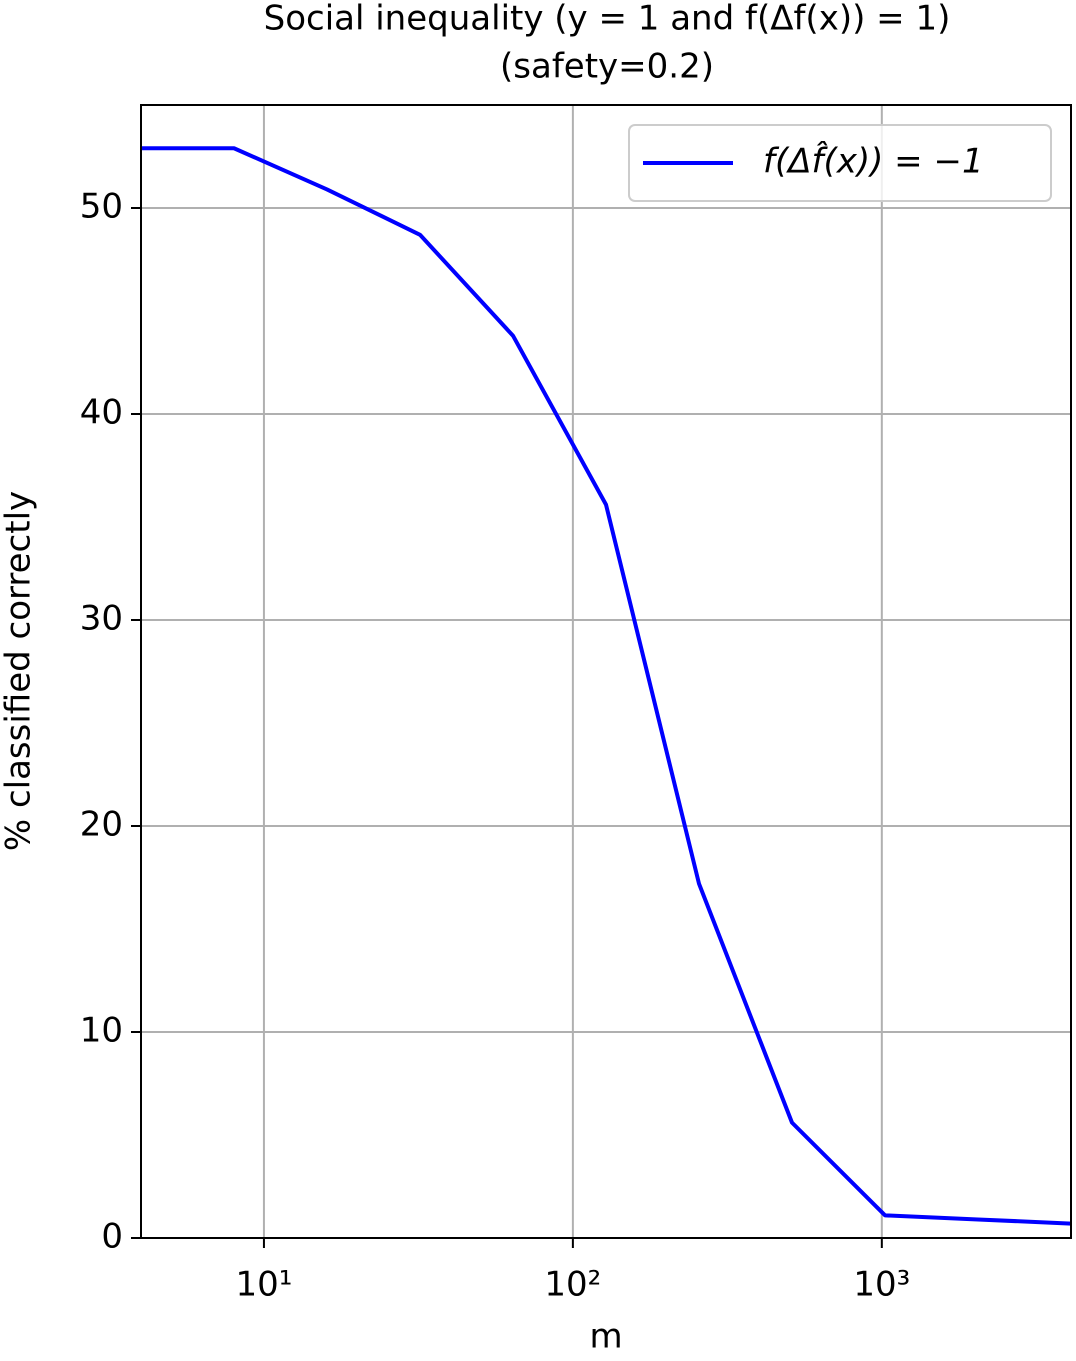 The image size is (1076, 1361). Describe the element at coordinates (101, 619) in the screenshot. I see `y-tick-label: 30` at that location.